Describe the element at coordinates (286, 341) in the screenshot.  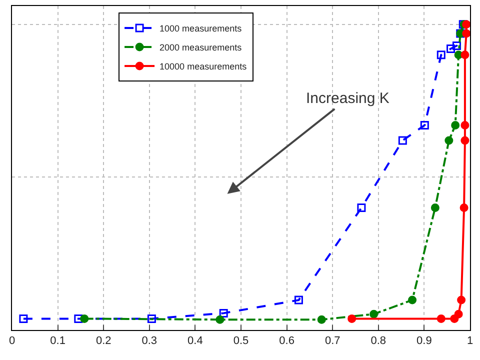
I see `x-tick-label: 0.6` at that location.